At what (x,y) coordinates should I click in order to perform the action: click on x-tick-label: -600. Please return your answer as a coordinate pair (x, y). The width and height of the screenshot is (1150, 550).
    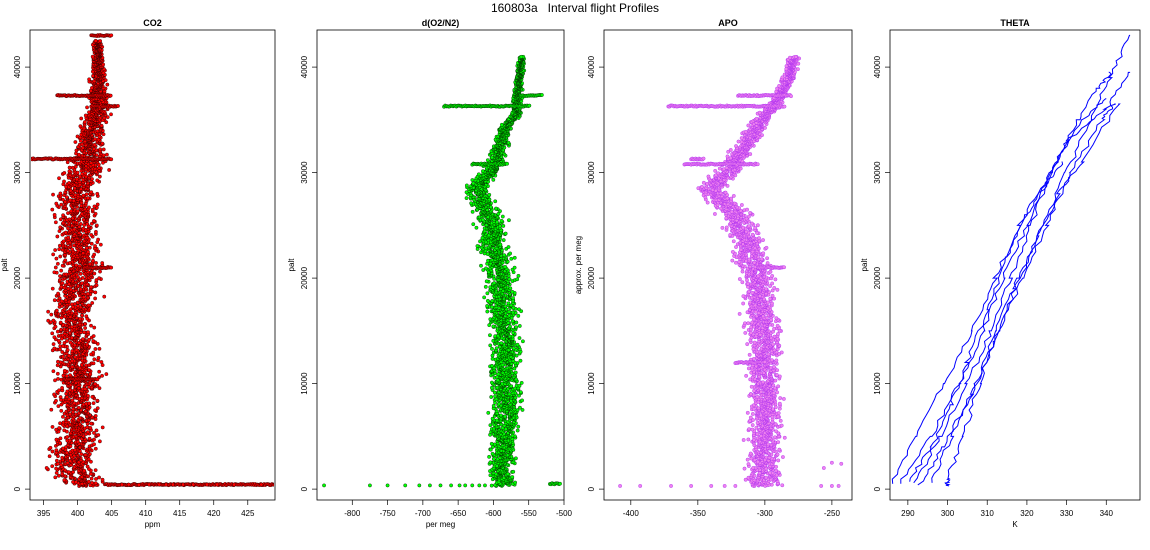
    Looking at the image, I should click on (493, 513).